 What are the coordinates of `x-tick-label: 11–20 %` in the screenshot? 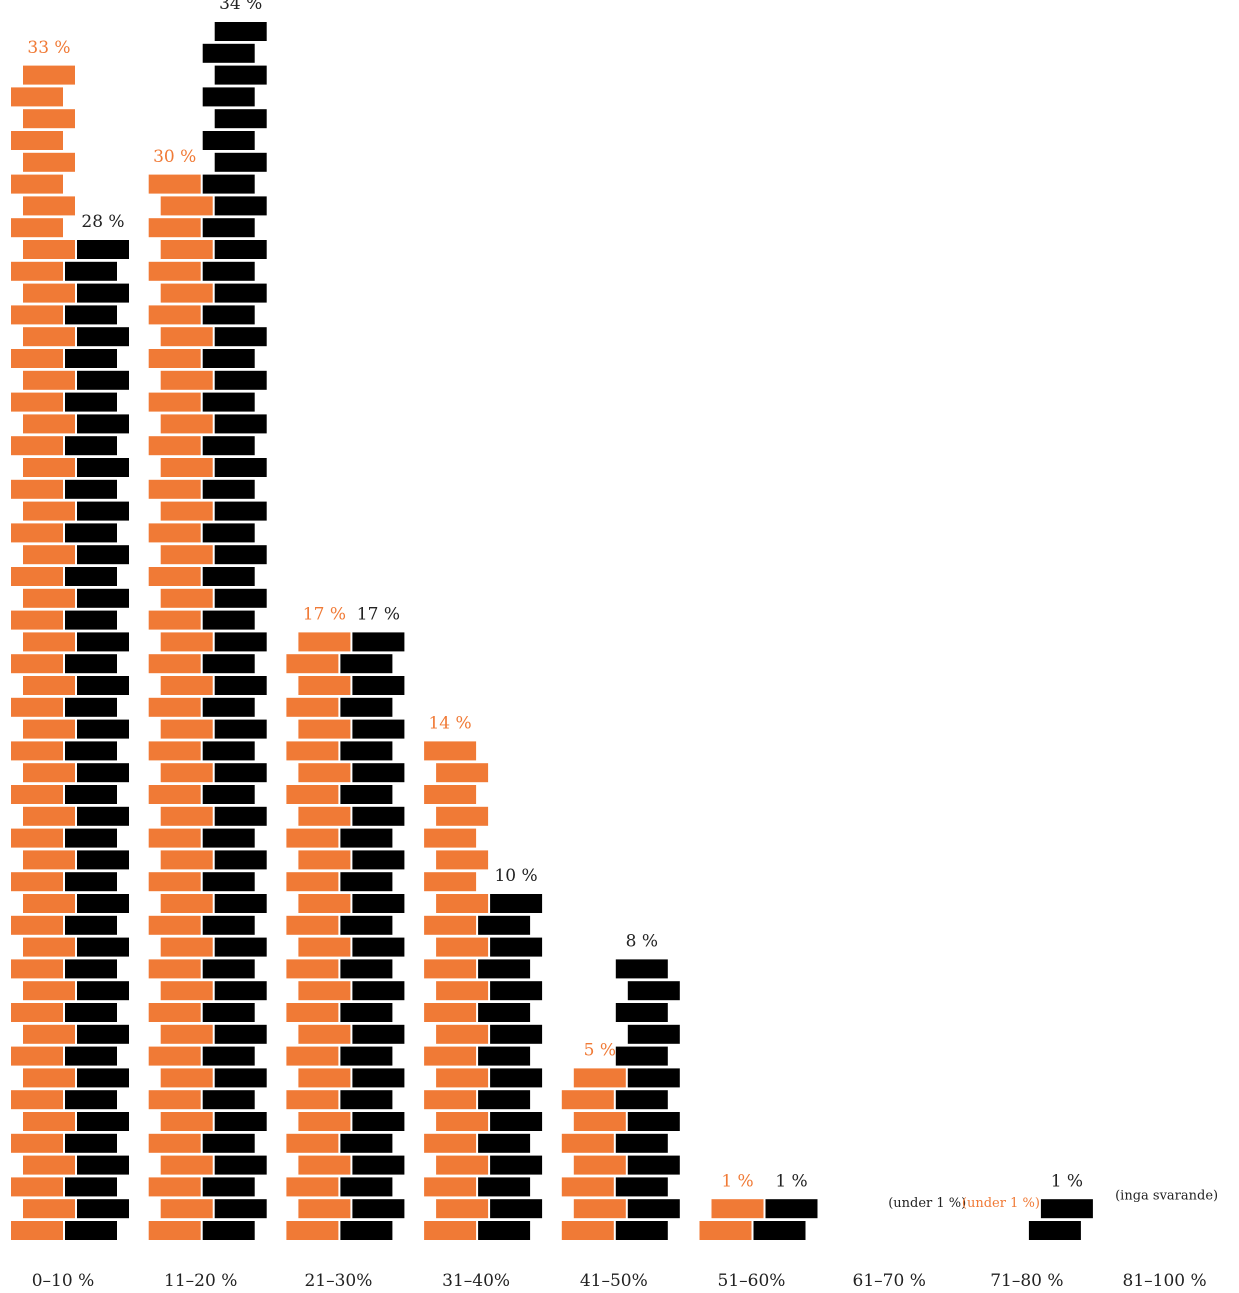 It's located at (200, 1281).